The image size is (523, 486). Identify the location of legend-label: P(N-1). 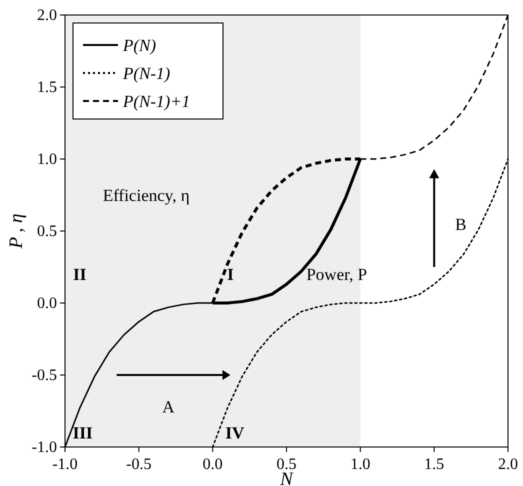
(146, 73).